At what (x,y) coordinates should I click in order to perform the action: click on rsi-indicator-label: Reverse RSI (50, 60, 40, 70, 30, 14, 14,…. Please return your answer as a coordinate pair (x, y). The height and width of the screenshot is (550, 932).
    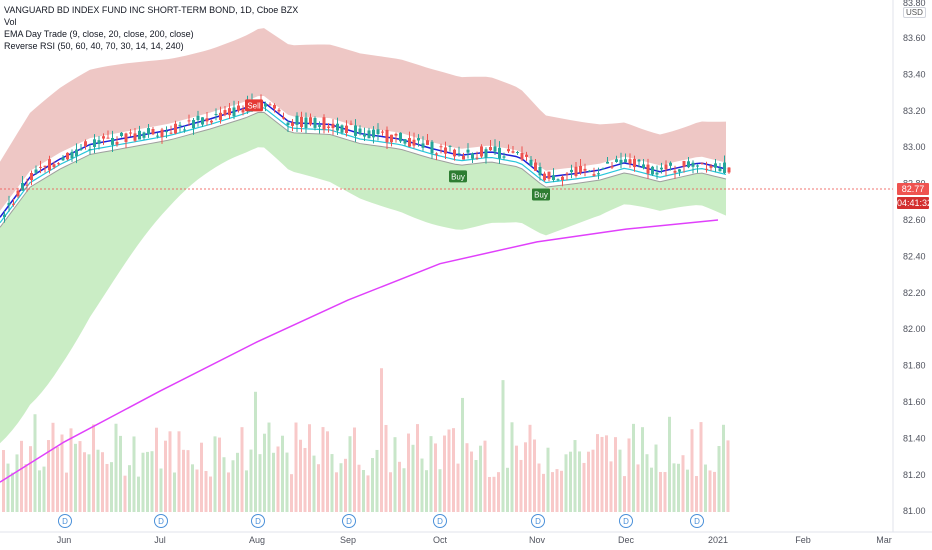
    Looking at the image, I should click on (94, 46).